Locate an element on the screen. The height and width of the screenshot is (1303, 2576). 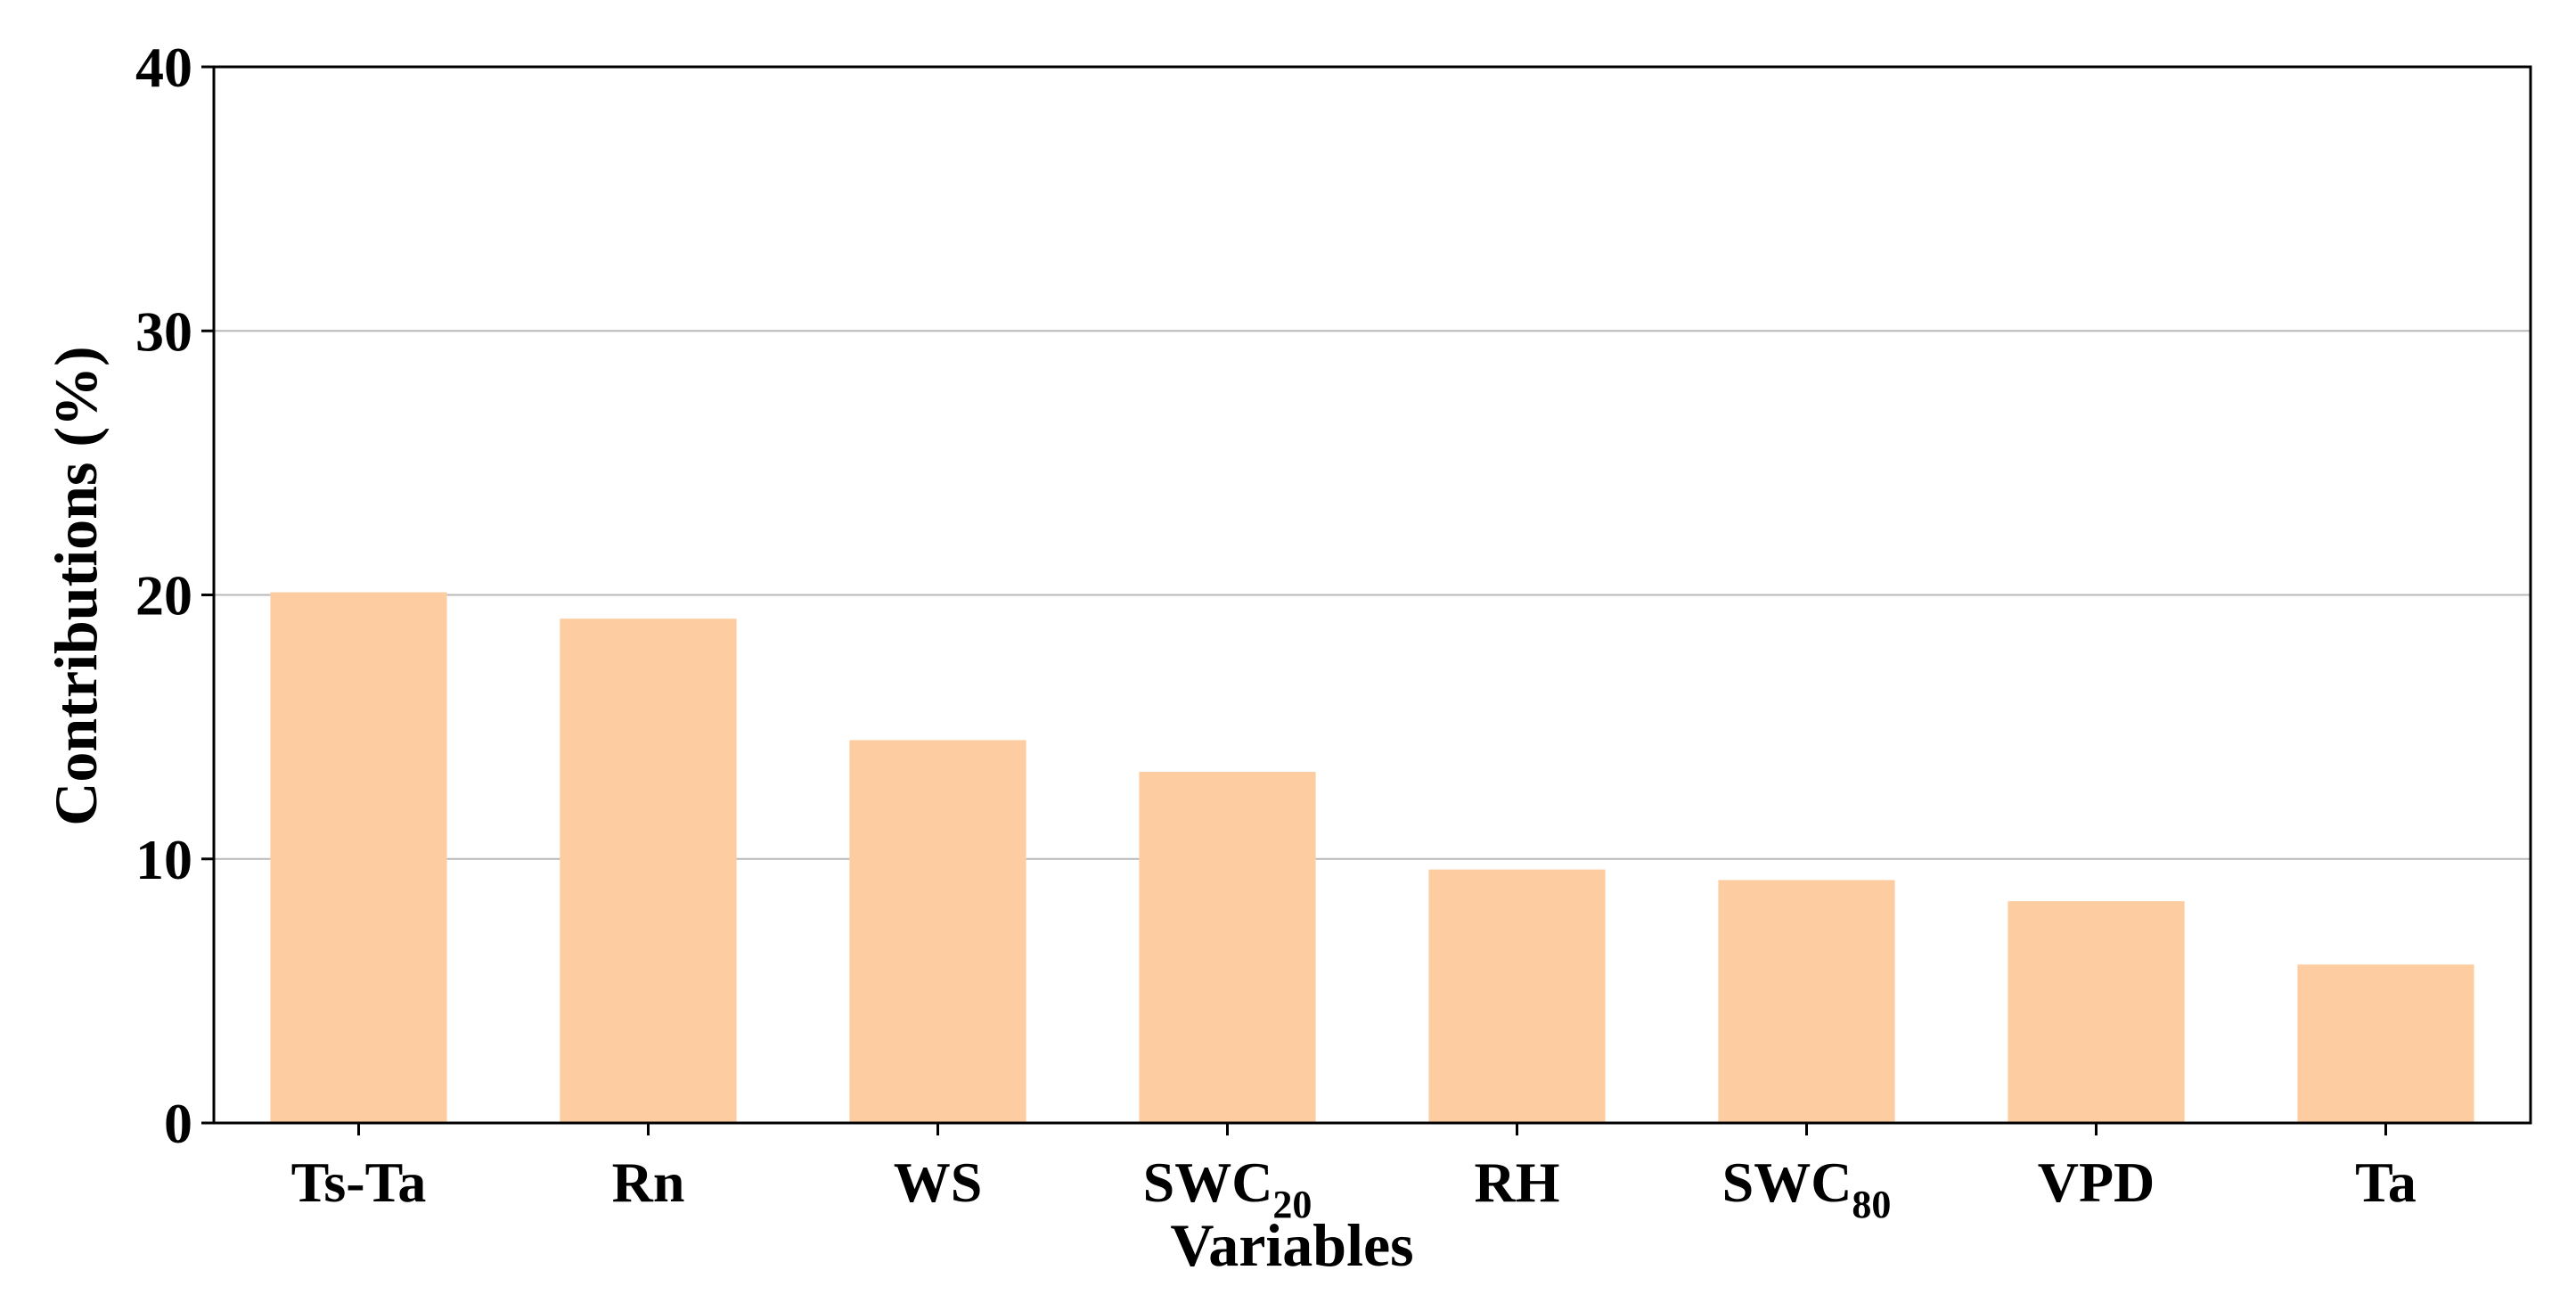
x-tick-label: Rn is located at coordinates (648, 1182).